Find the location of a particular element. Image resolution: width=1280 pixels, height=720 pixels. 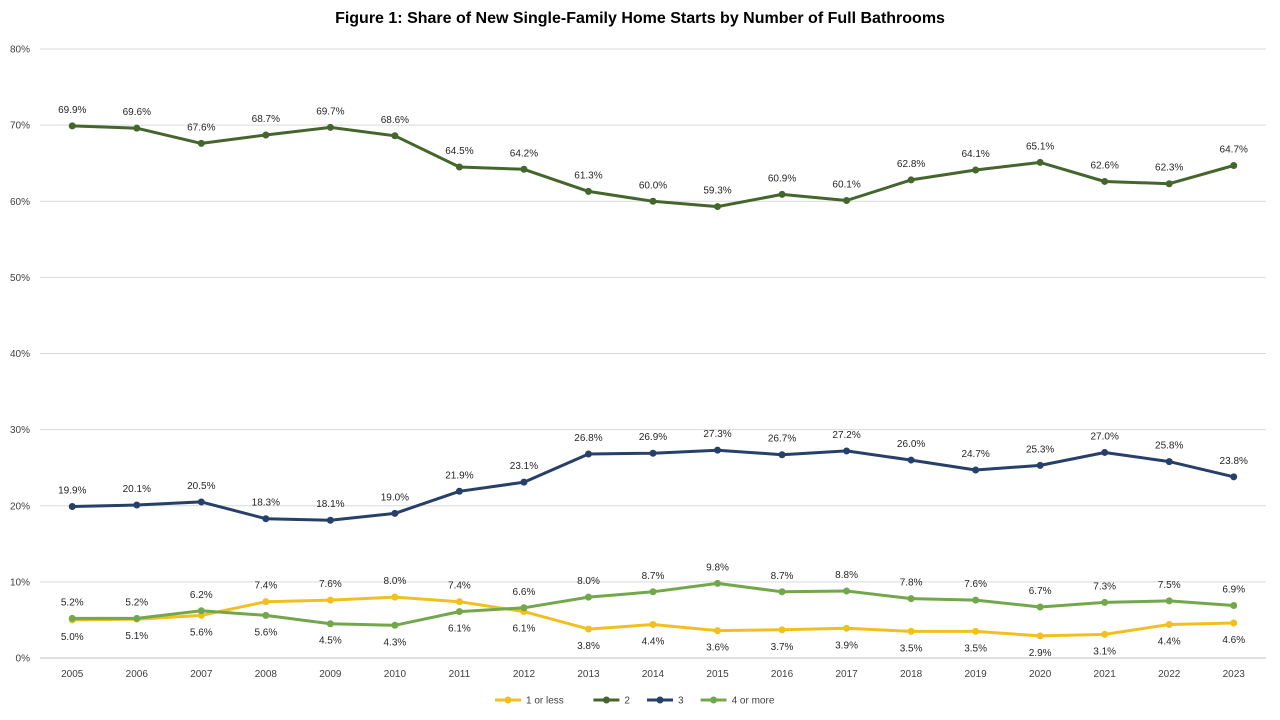

data-label: 26.8% is located at coordinates (588, 438).